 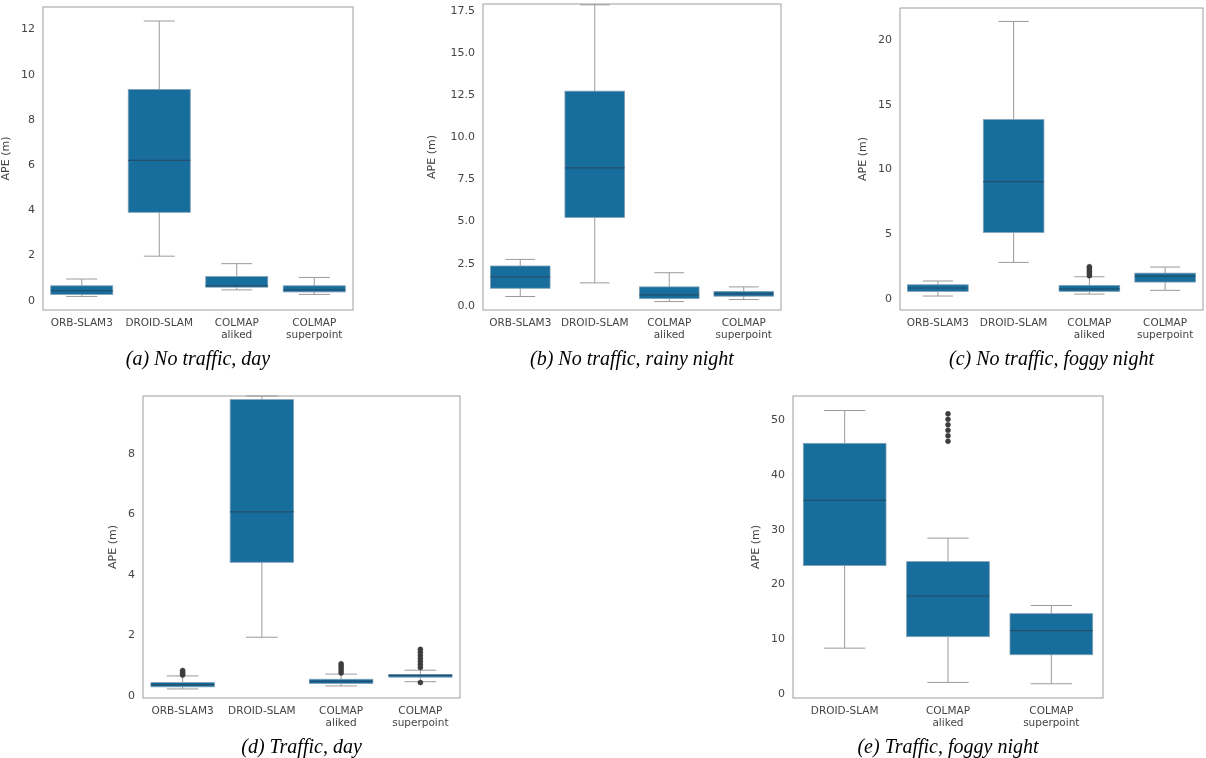 I want to click on y-tick-label: 40, so click(x=778, y=474).